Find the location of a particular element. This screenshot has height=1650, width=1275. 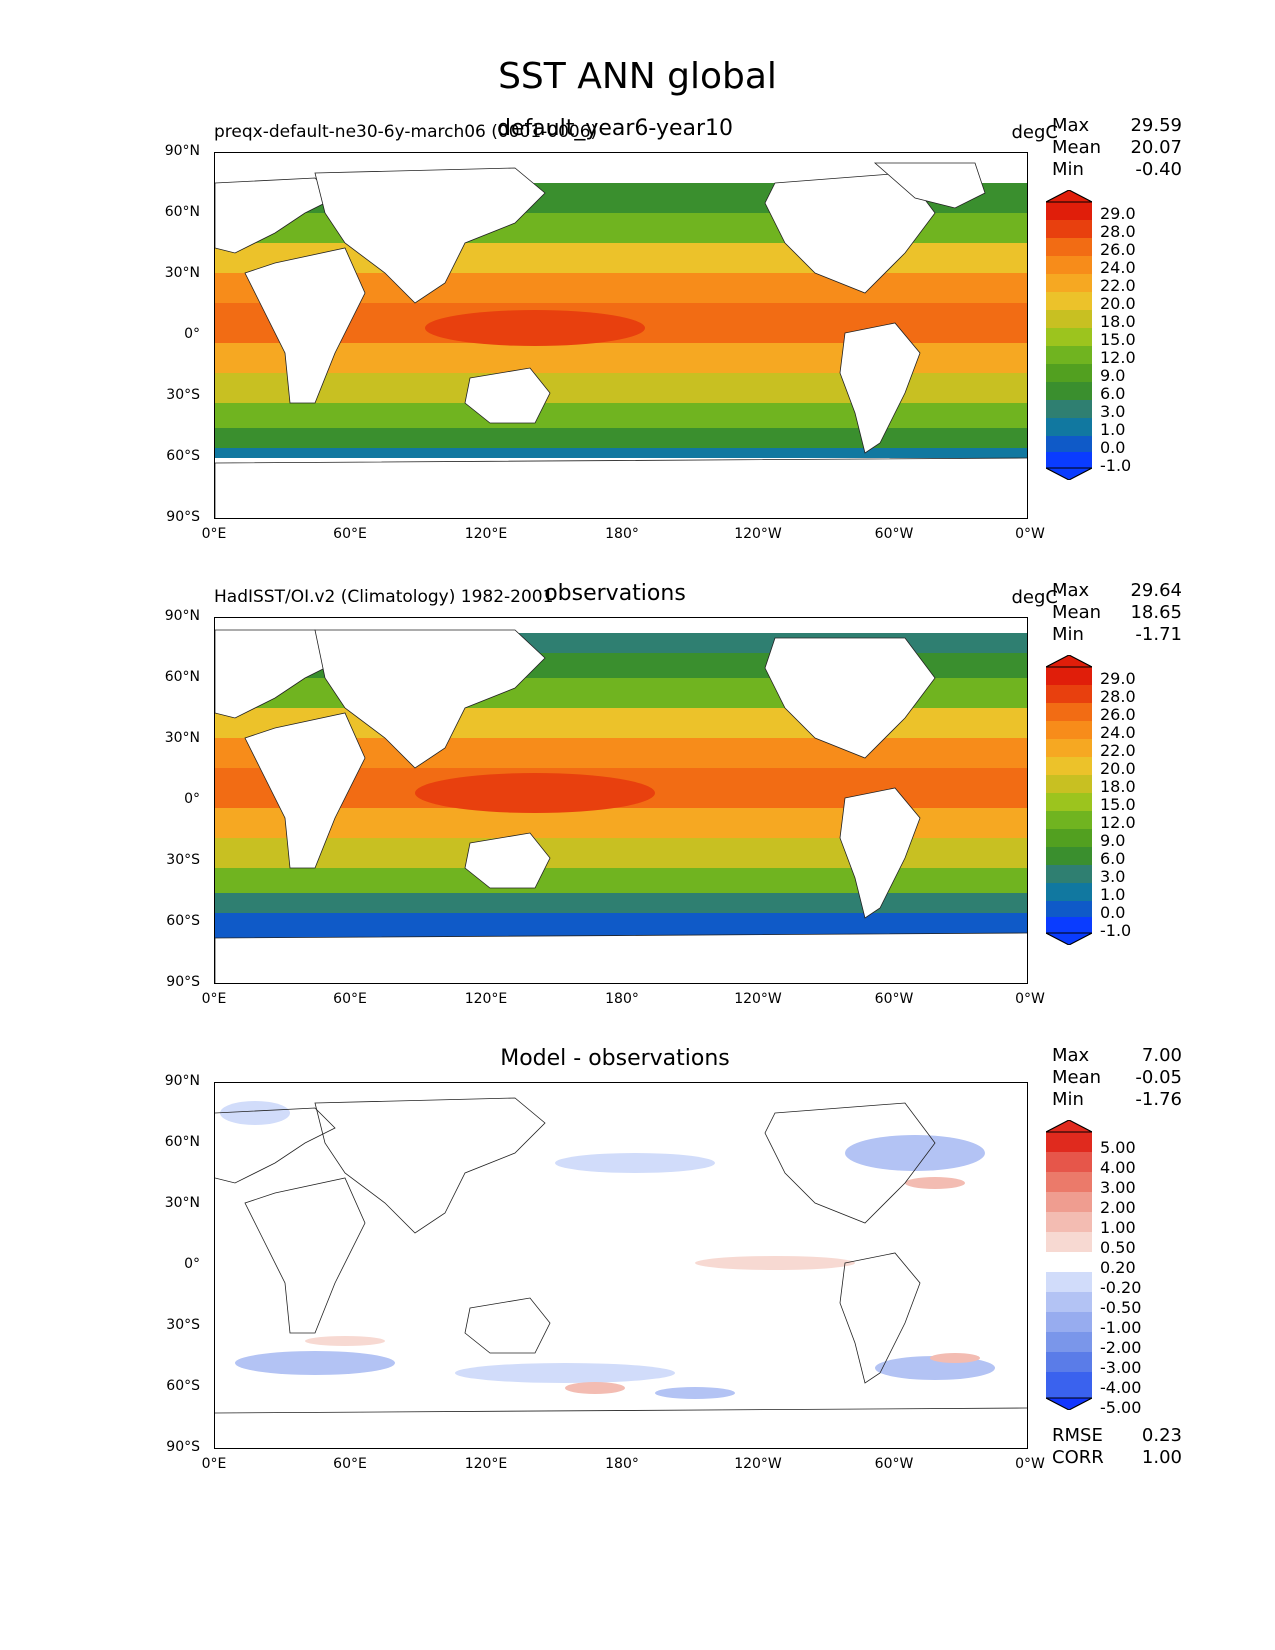

colorbar-label: 0.50 is located at coordinates (1118, 1247).